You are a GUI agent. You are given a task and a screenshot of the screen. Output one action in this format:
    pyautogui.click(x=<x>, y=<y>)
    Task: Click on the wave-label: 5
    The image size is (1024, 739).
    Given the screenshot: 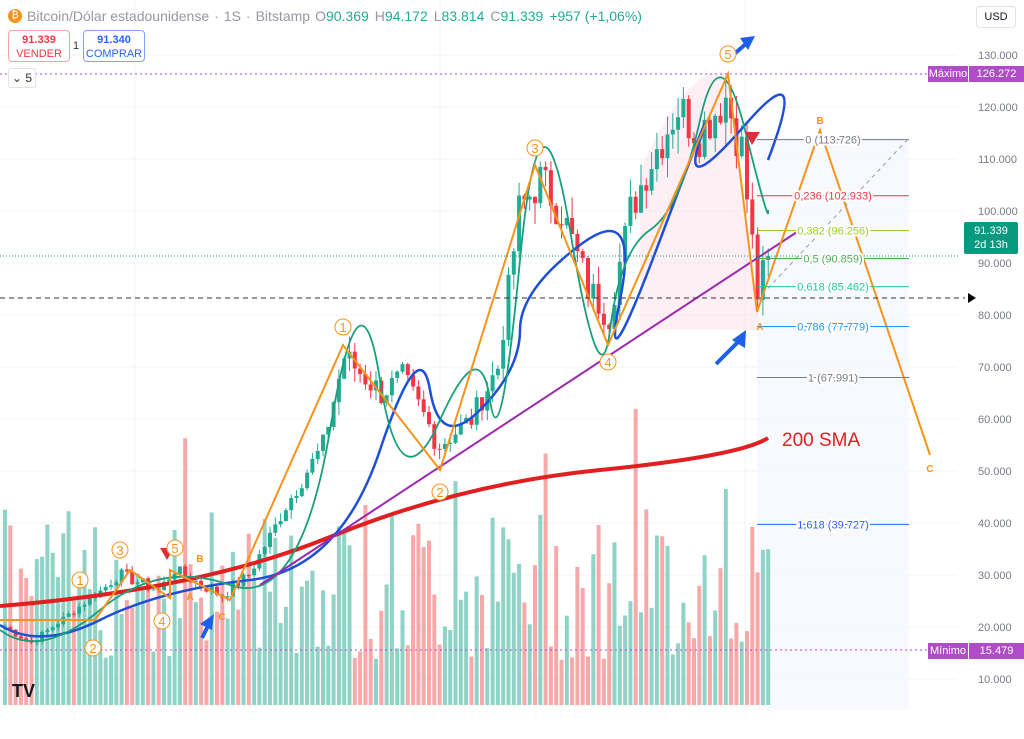 What is the action you would take?
    pyautogui.click(x=174, y=548)
    